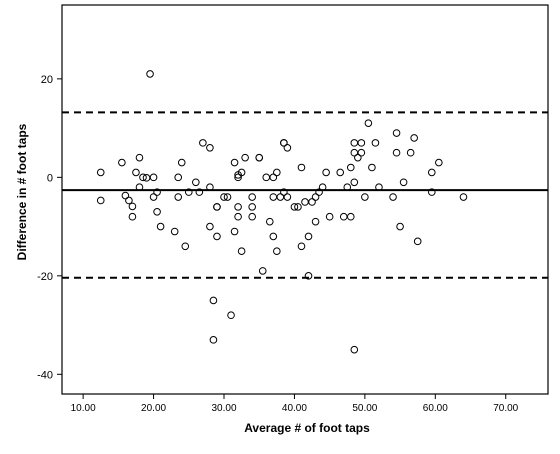  What do you see at coordinates (45, 375) in the screenshot?
I see `y-tick-label: -40` at bounding box center [45, 375].